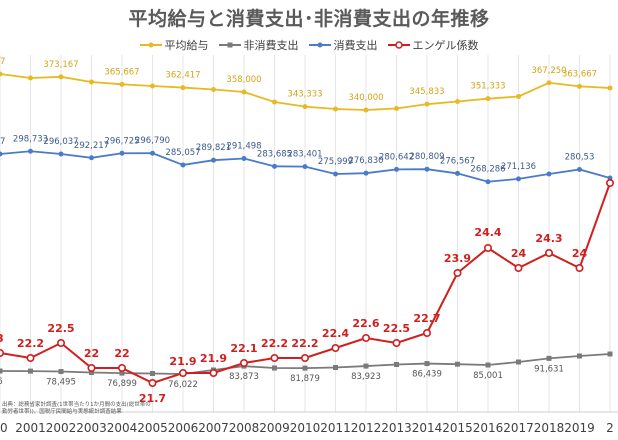 Image resolution: width=618 pixels, height=440 pixels. What do you see at coordinates (274, 428) in the screenshot?
I see `x-tick-label: 2009` at bounding box center [274, 428].